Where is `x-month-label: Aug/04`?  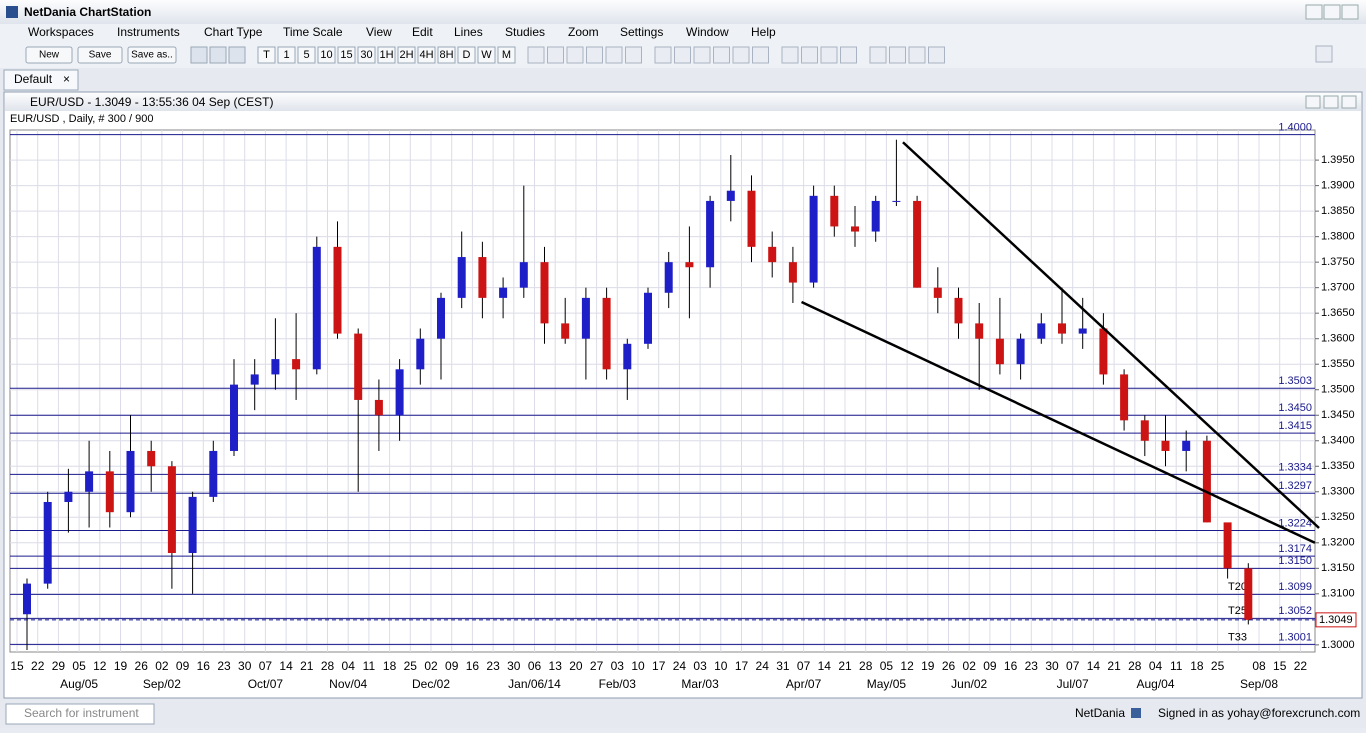 x-month-label: Aug/04 is located at coordinates (1155, 684).